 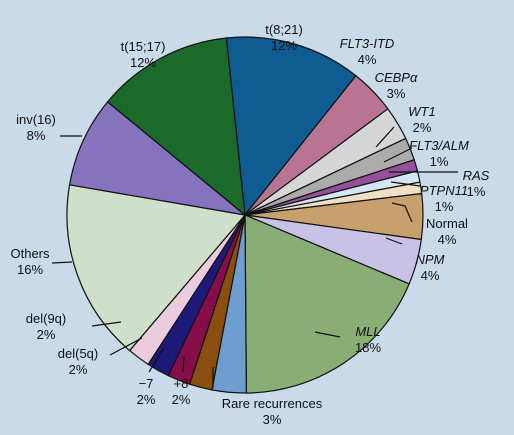 What do you see at coordinates (78, 353) in the screenshot?
I see `slice-name-label: del(5q)` at bounding box center [78, 353].